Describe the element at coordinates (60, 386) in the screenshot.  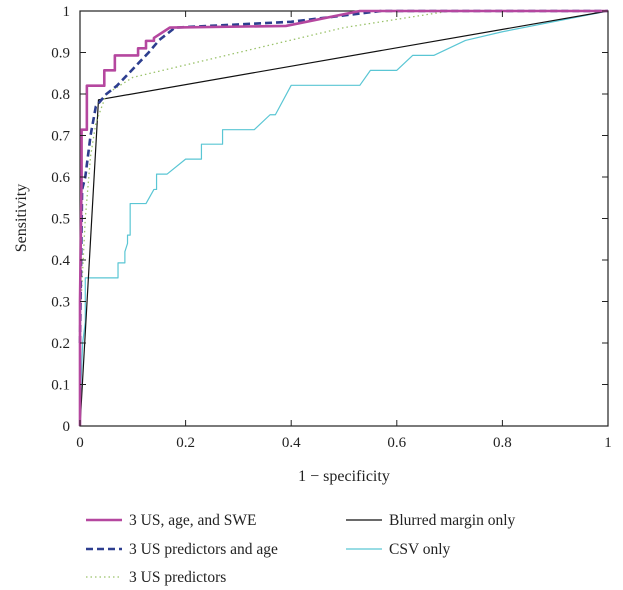
I see `y-tick-label: 0.1` at that location.